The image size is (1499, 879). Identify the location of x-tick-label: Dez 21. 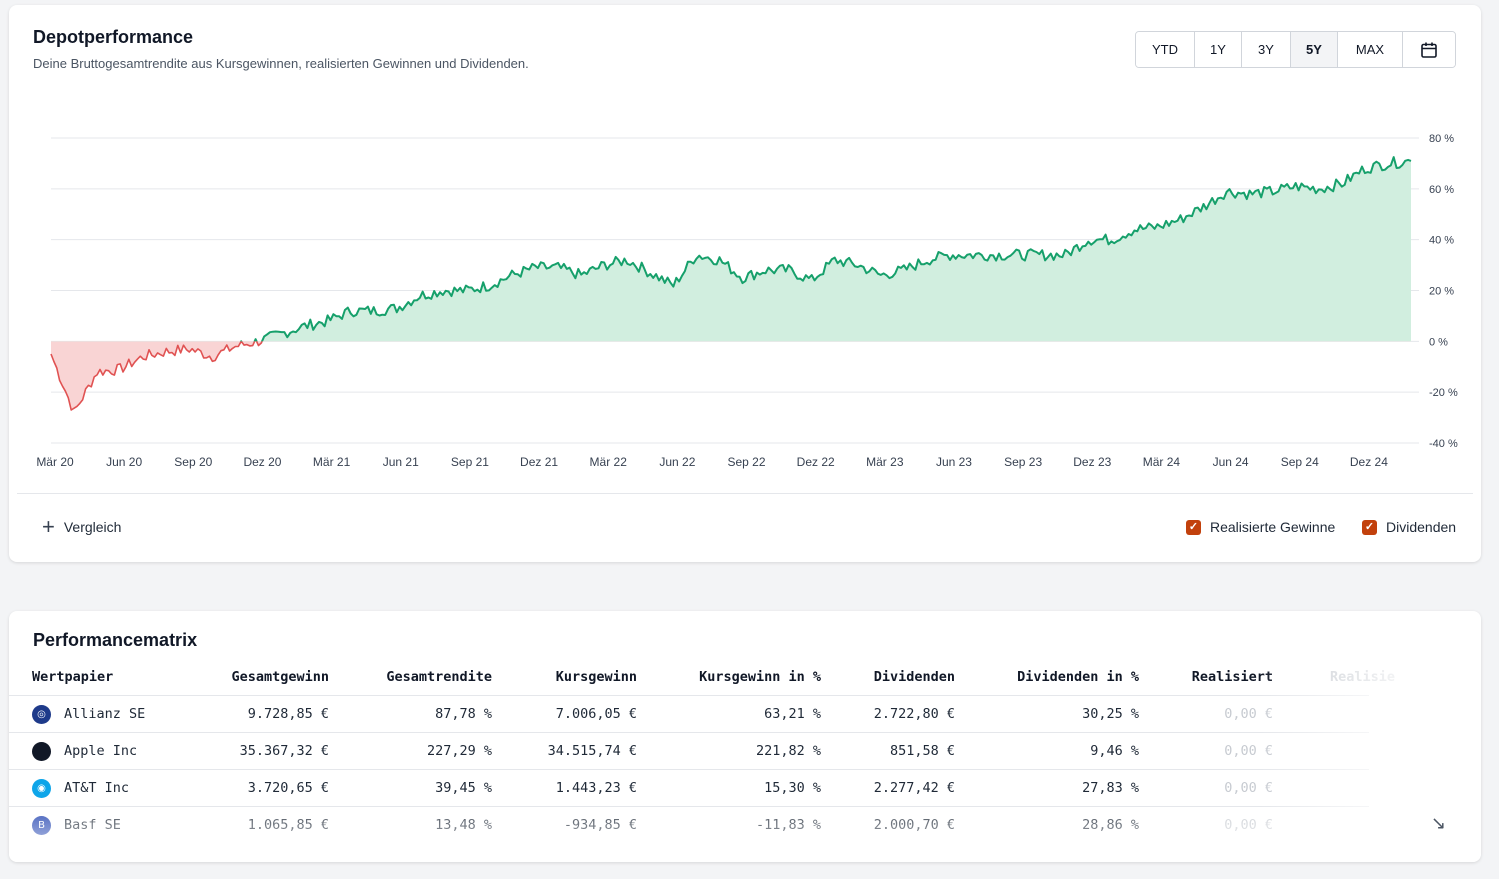
(539, 462).